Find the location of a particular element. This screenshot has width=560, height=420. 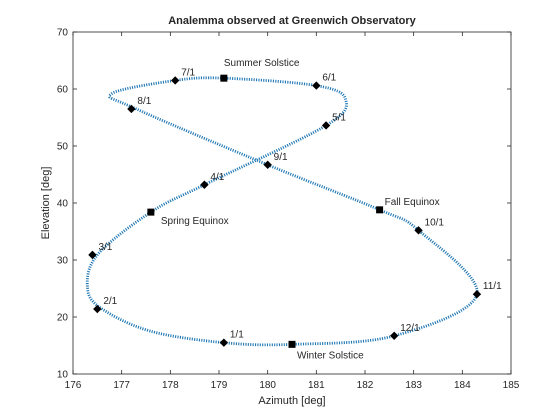

x-tick-label: 181 is located at coordinates (316, 385).